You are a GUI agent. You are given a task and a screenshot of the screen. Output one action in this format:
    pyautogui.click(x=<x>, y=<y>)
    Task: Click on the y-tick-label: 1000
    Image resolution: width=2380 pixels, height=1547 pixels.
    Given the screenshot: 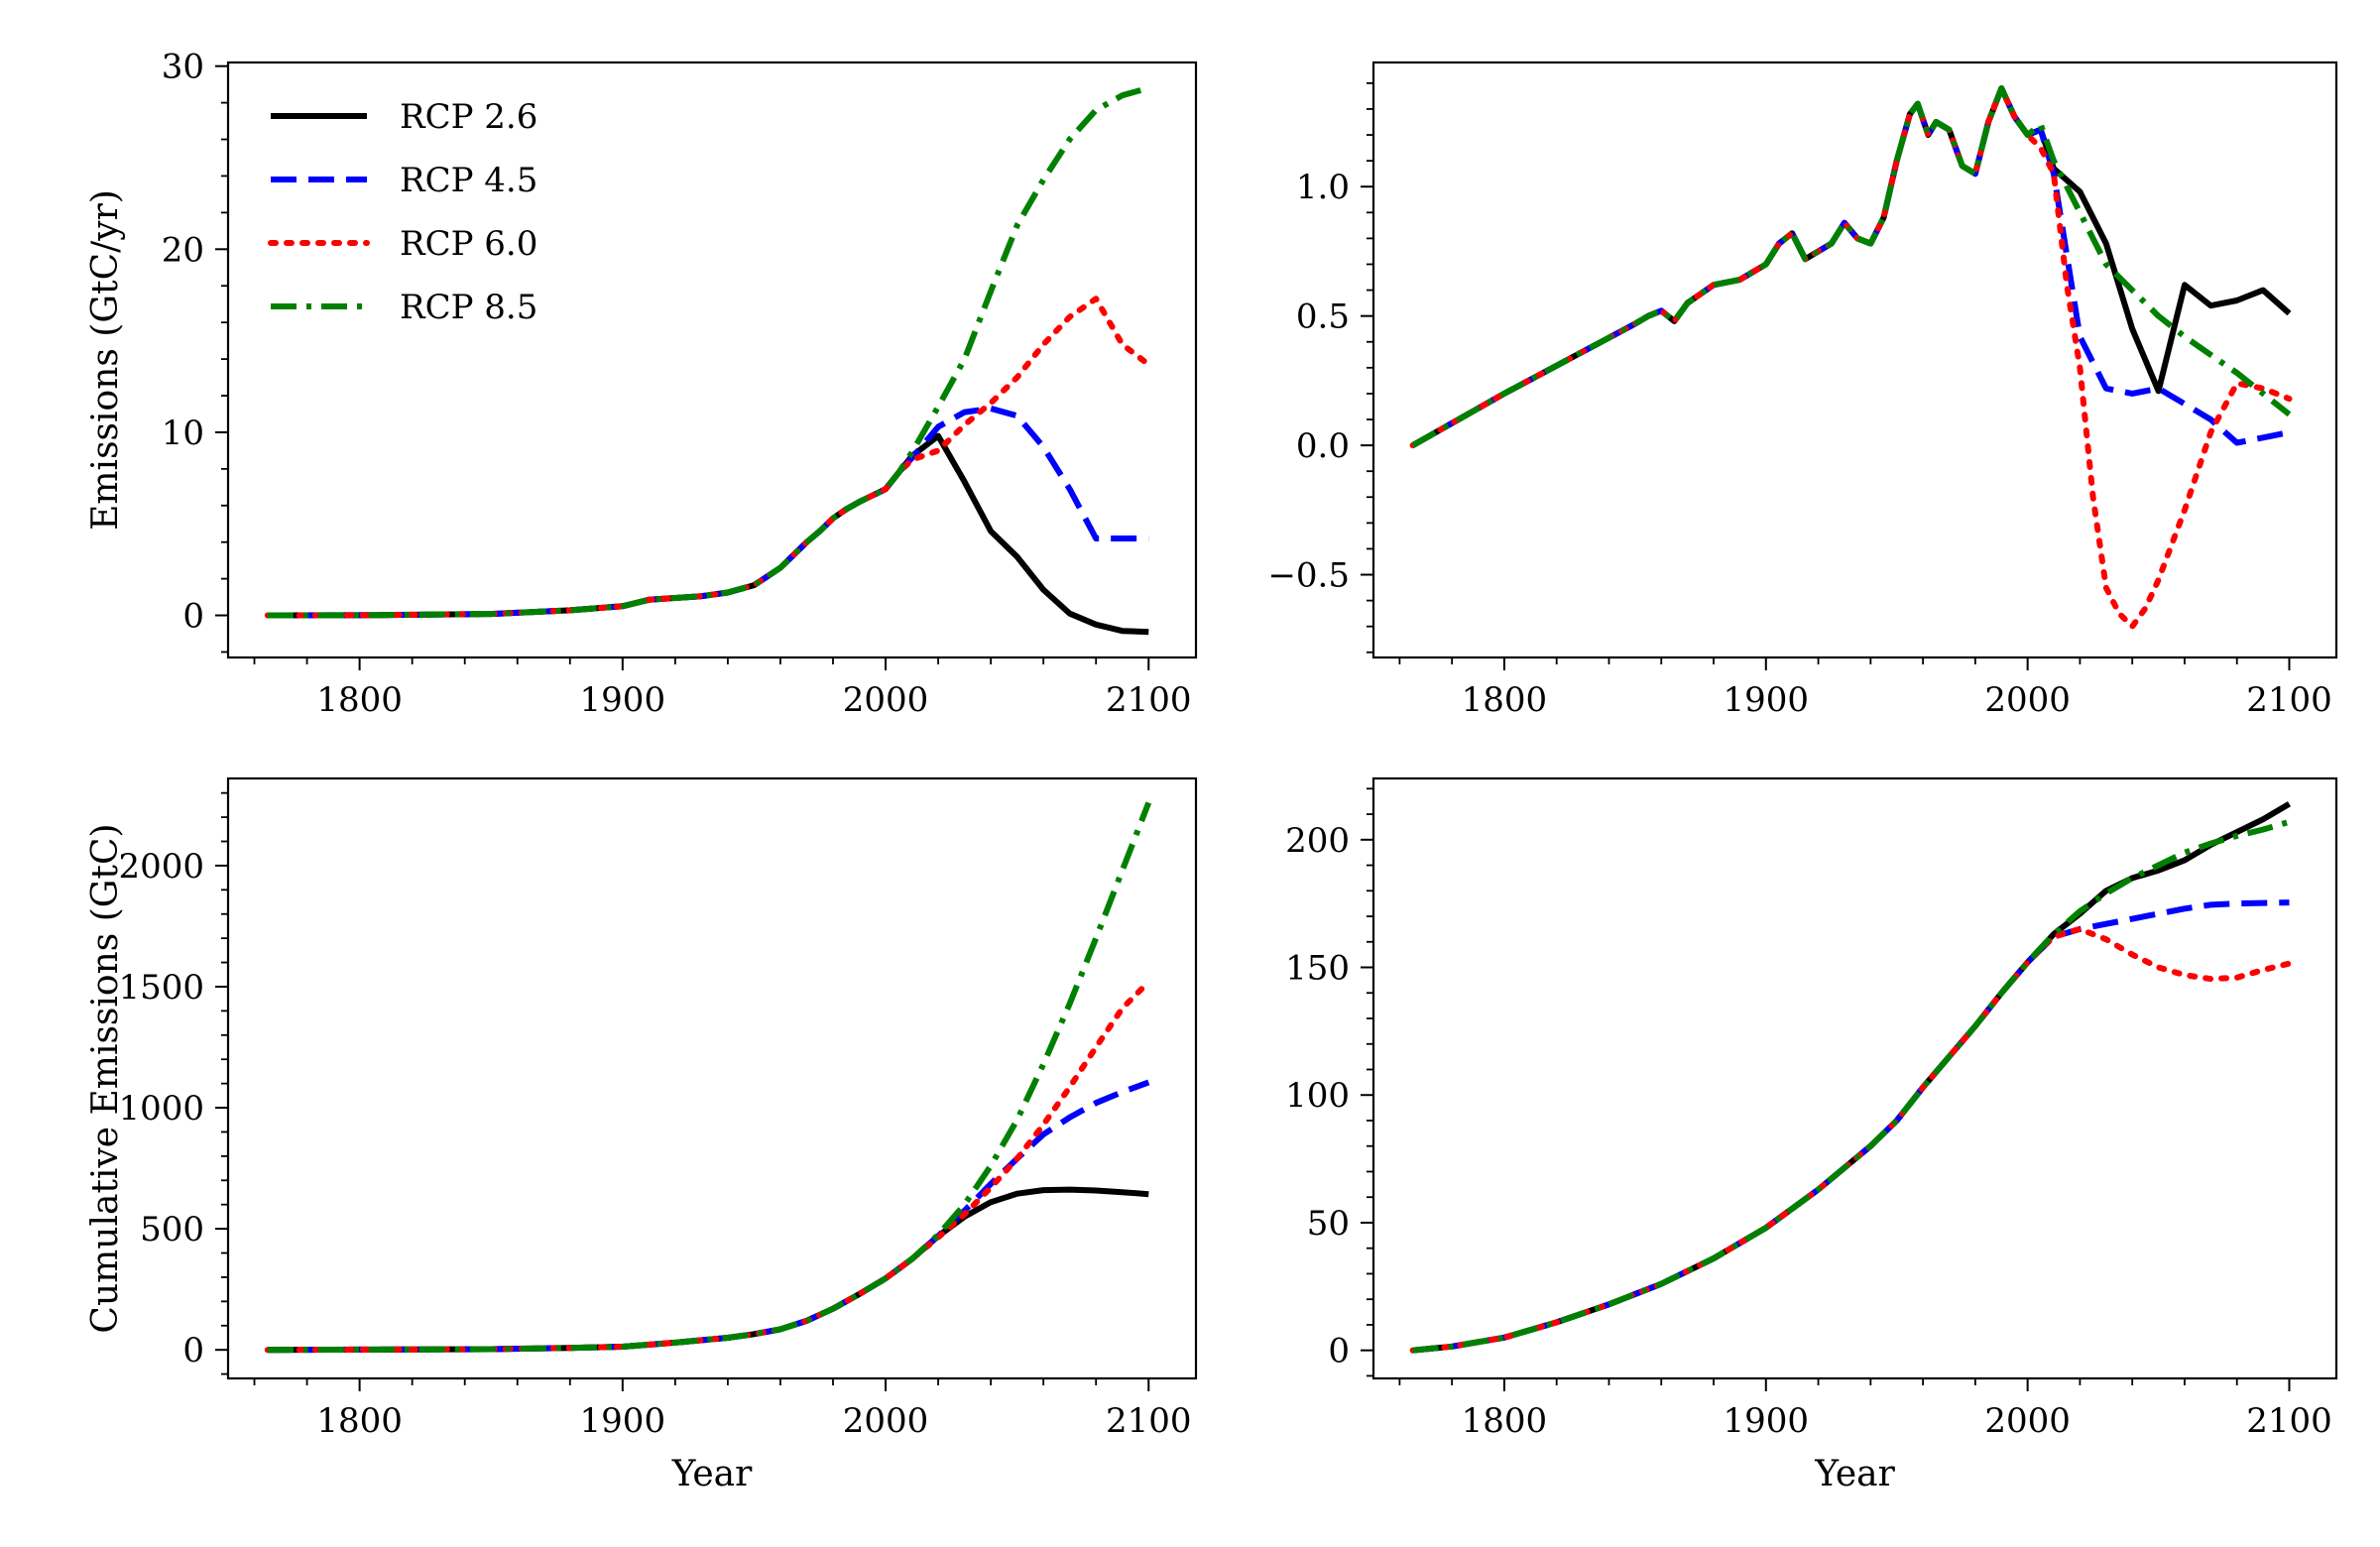 What is the action you would take?
    pyautogui.click(x=161, y=1109)
    